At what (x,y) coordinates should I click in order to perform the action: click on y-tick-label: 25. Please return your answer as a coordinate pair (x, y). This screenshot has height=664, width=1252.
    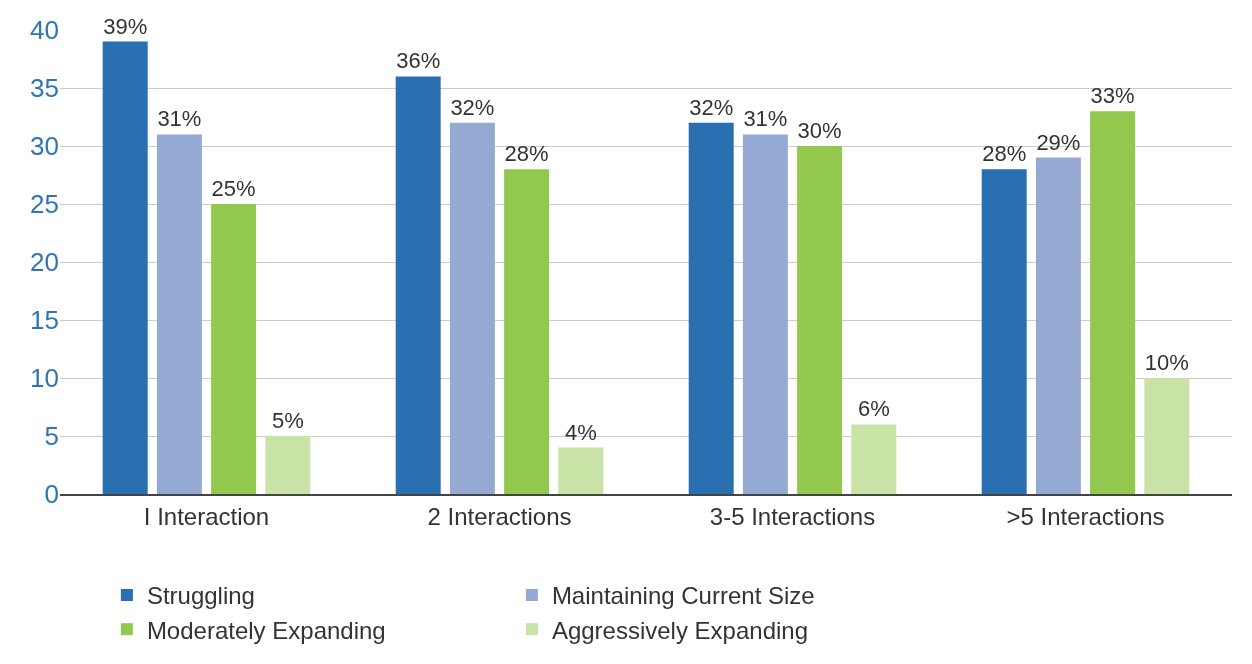
    Looking at the image, I should click on (44, 204).